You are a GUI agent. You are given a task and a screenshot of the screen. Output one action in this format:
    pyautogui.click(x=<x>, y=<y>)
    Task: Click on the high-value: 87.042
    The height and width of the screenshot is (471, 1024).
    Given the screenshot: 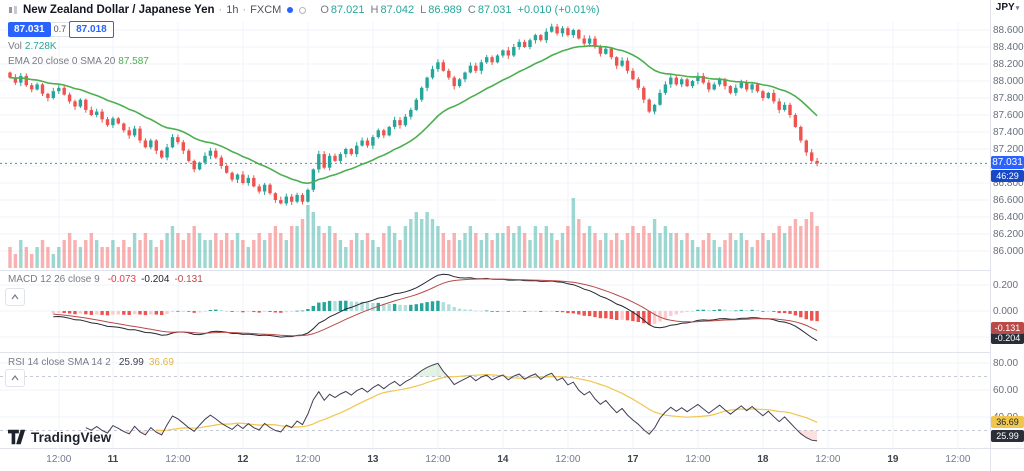 What is the action you would take?
    pyautogui.click(x=397, y=10)
    